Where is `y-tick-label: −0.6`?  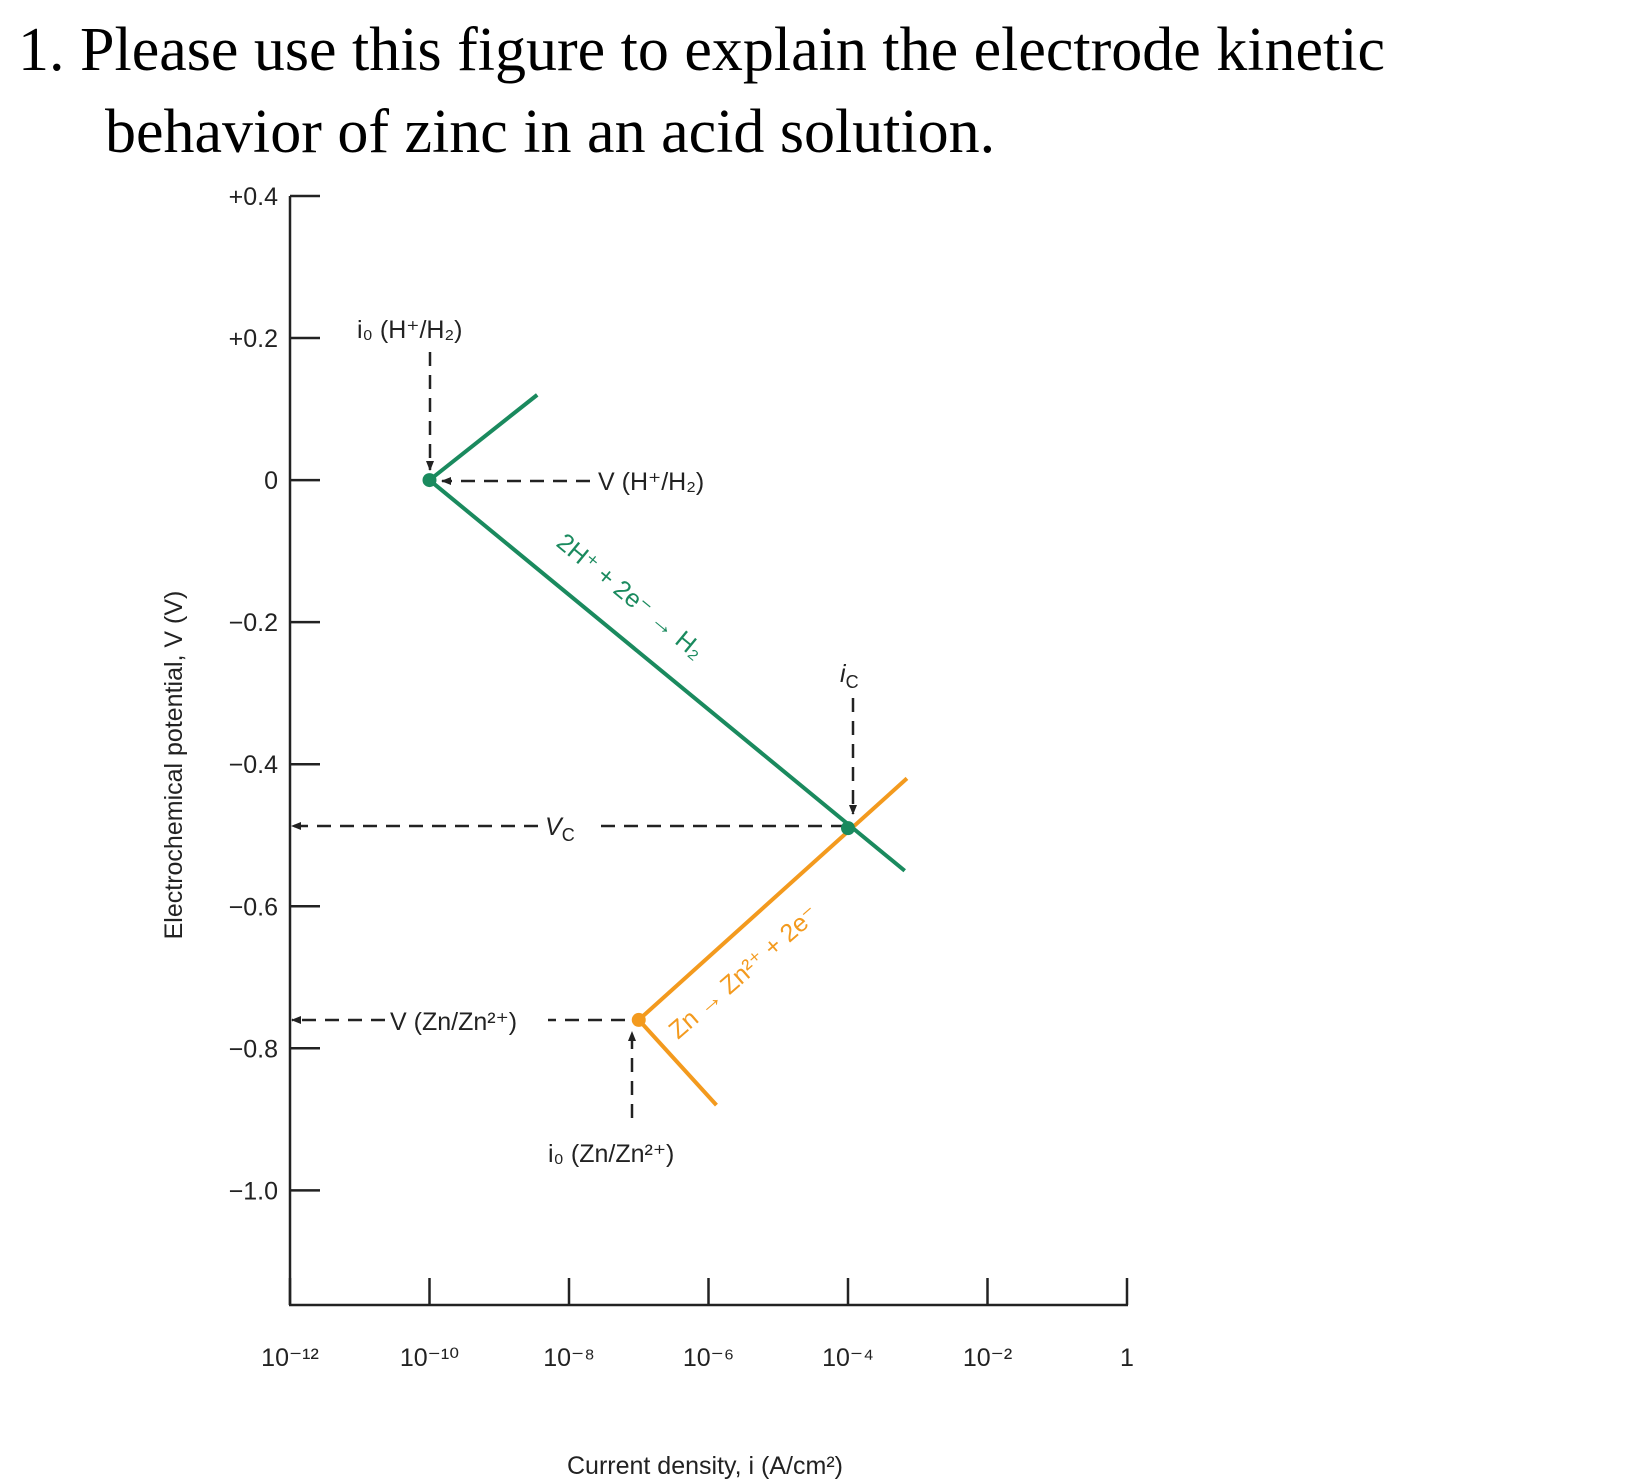 y-tick-label: −0.6 is located at coordinates (253, 907).